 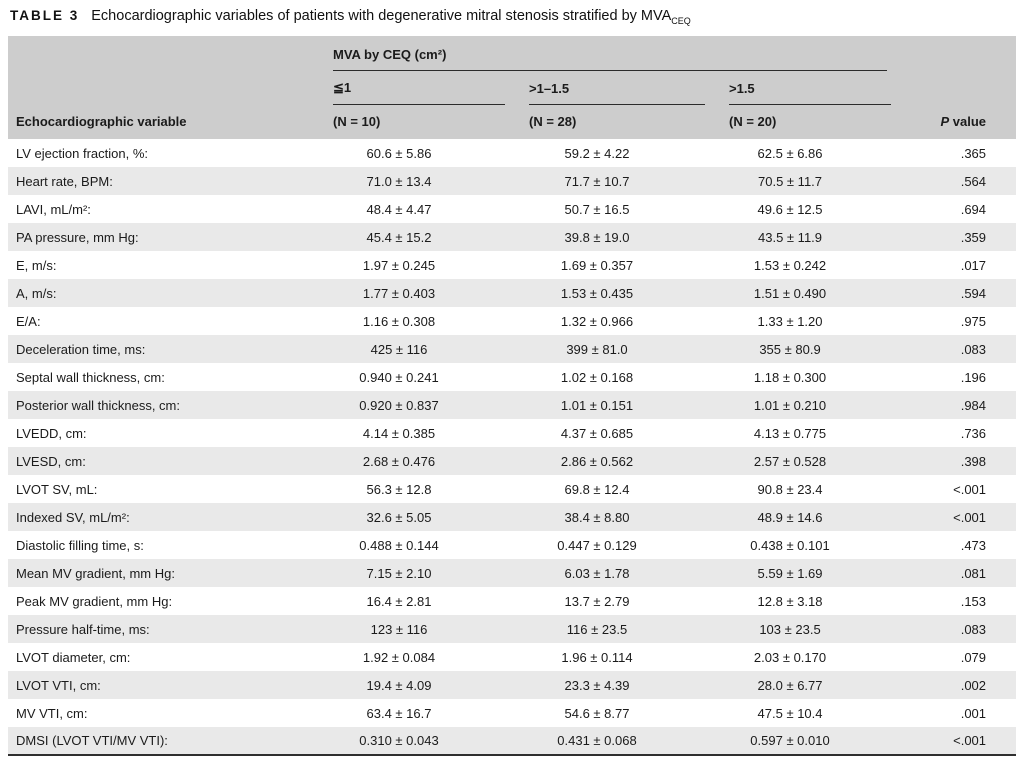 What do you see at coordinates (597, 545) in the screenshot?
I see `value-mva-1-to-1-5: 0.447 ± 0.129` at bounding box center [597, 545].